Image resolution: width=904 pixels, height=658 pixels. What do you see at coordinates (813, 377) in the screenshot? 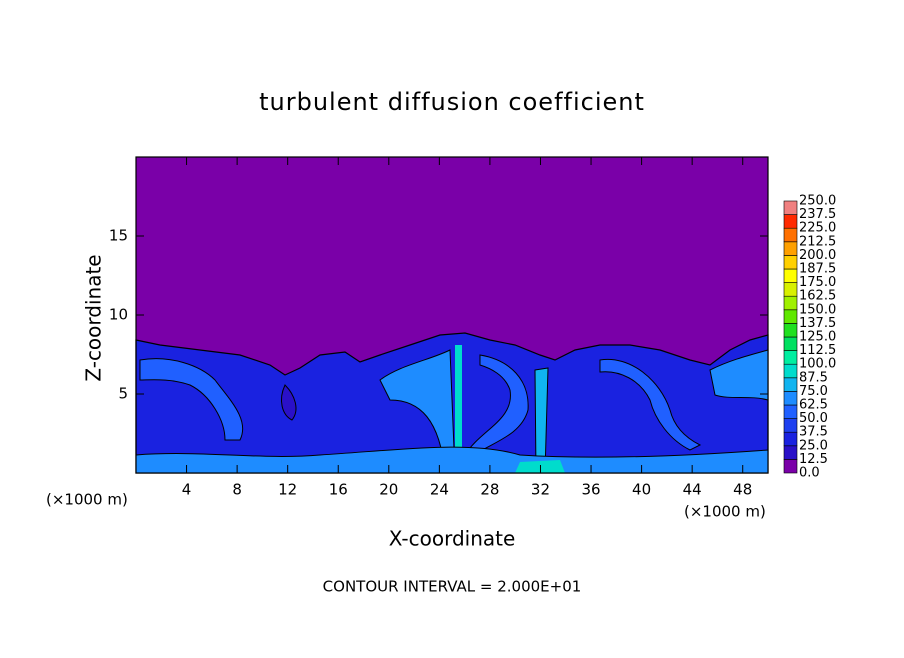
I see `colorbar-label: 87.5` at bounding box center [813, 377].